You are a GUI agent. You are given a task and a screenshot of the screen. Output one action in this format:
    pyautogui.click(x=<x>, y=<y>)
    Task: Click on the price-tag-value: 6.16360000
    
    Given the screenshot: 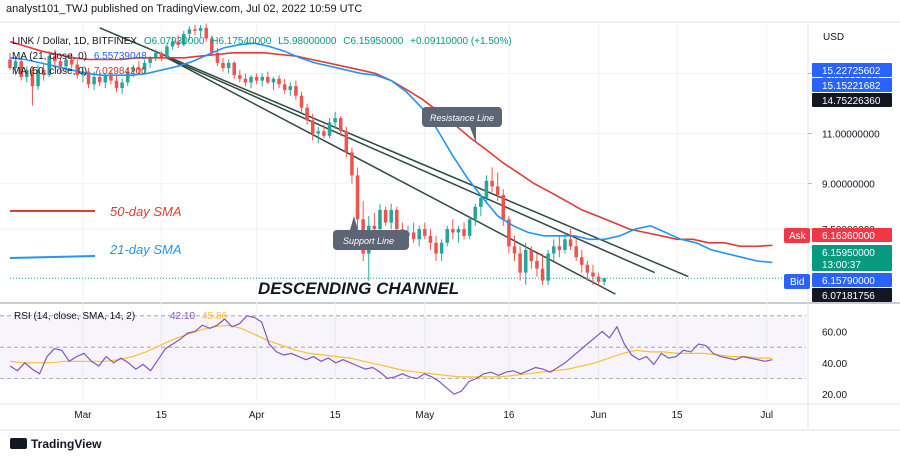 What is the action you would take?
    pyautogui.click(x=848, y=236)
    